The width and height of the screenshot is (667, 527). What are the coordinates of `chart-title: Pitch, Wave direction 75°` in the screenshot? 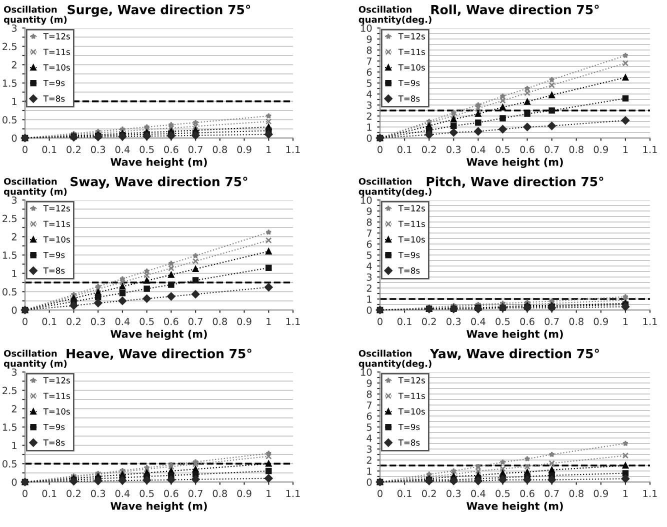 It's located at (515, 182).